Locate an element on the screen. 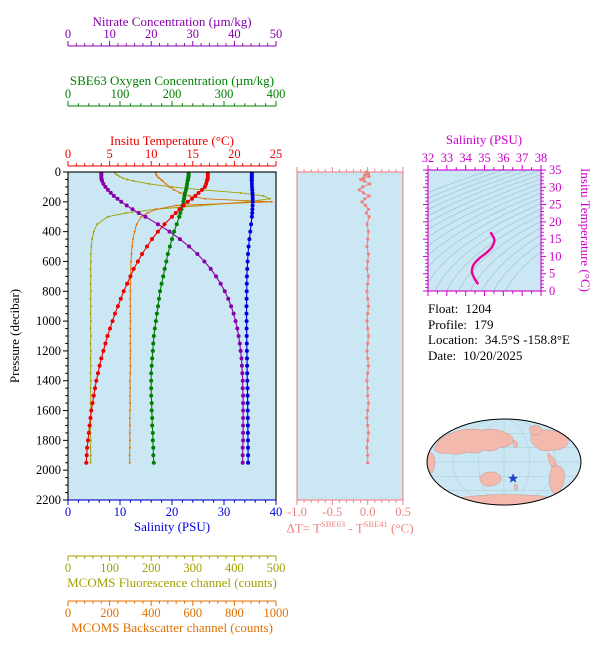  location-value: 34.5°S -158.8°E is located at coordinates (527, 339).